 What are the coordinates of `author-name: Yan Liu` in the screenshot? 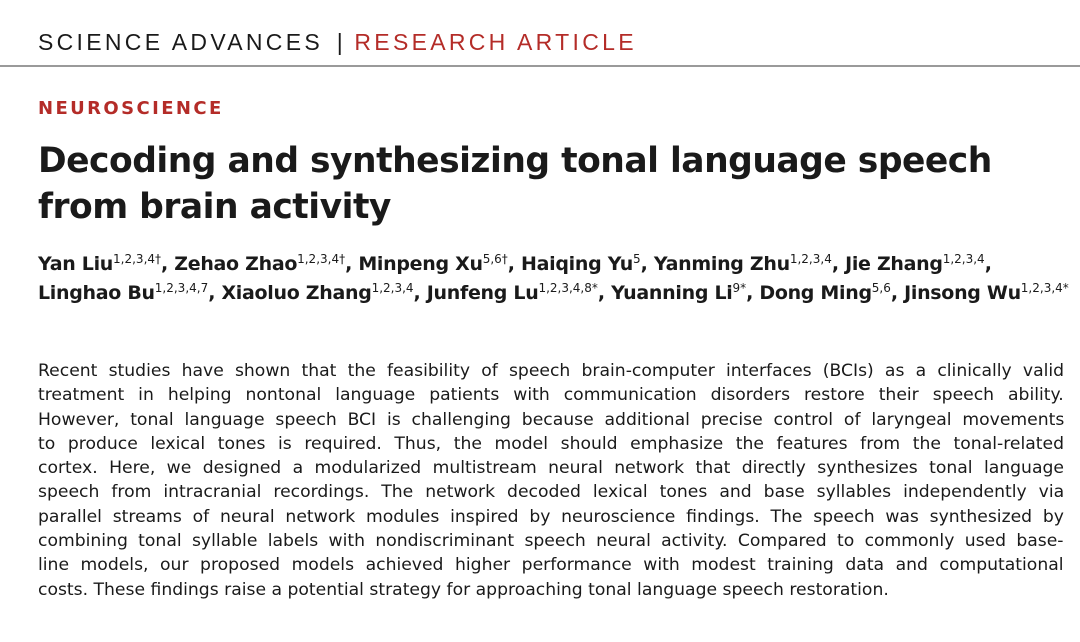 It's located at (76, 264).